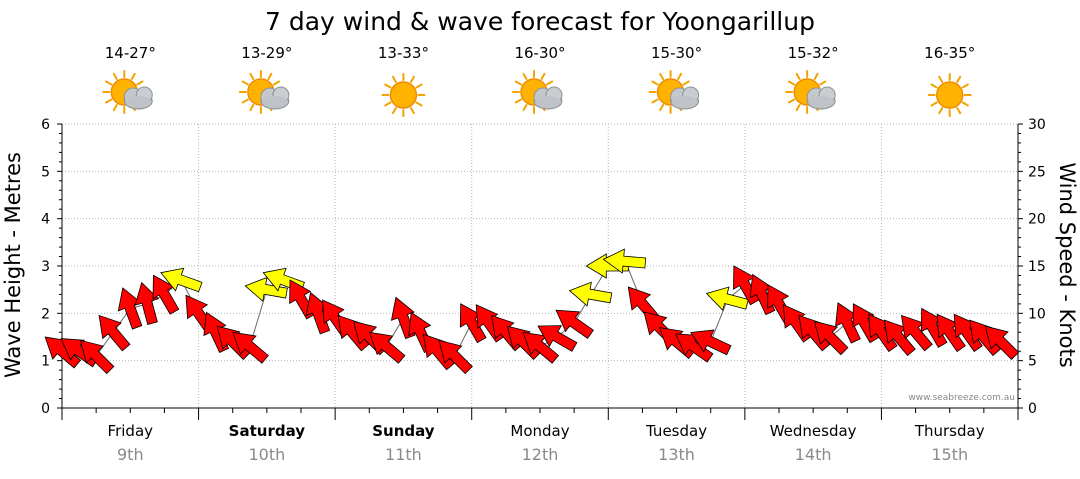  I want to click on left-tick-label: 3, so click(45, 267).